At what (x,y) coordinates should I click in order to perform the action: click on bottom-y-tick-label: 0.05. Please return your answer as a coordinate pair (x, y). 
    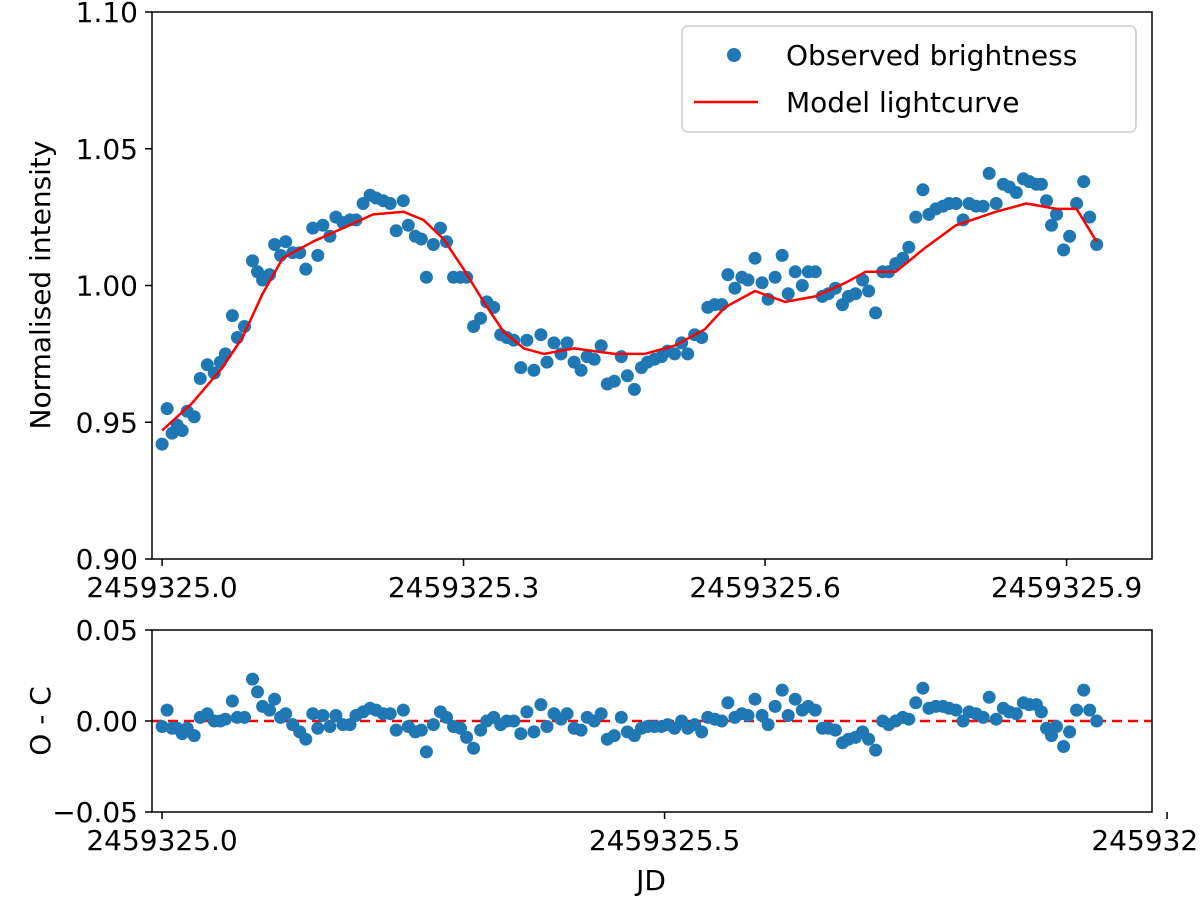
    Looking at the image, I should click on (107, 630).